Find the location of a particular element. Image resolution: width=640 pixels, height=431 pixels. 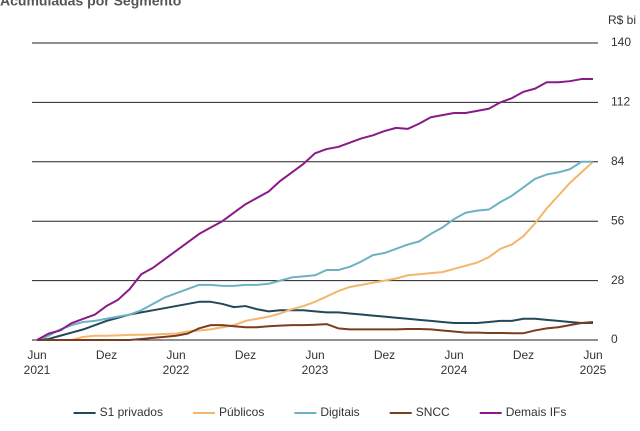

x-tick-label: Jun 2024 is located at coordinates (454, 362).